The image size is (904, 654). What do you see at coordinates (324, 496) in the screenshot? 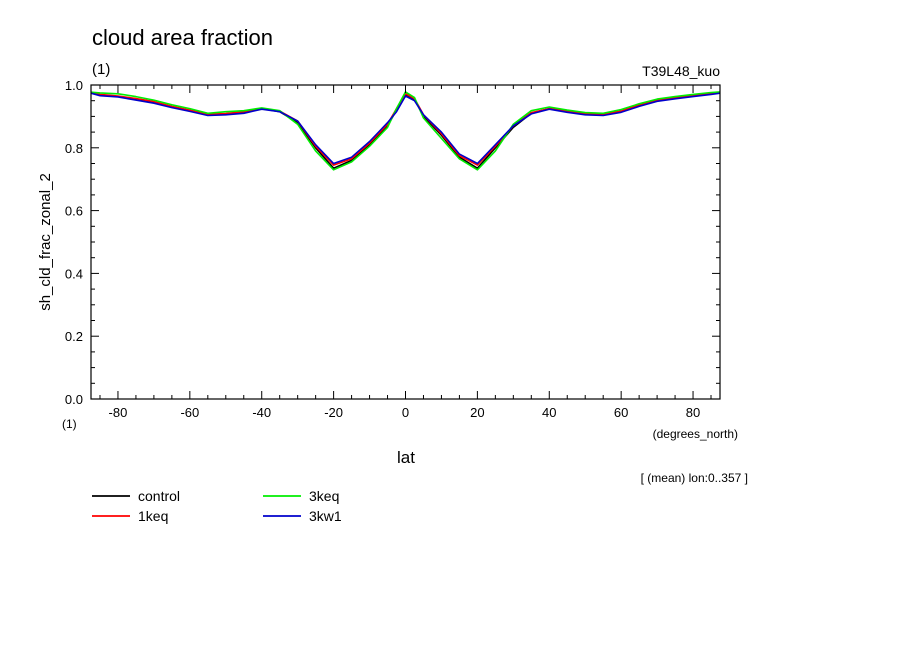
I see `legend-label-3keq: 3keq` at bounding box center [324, 496].